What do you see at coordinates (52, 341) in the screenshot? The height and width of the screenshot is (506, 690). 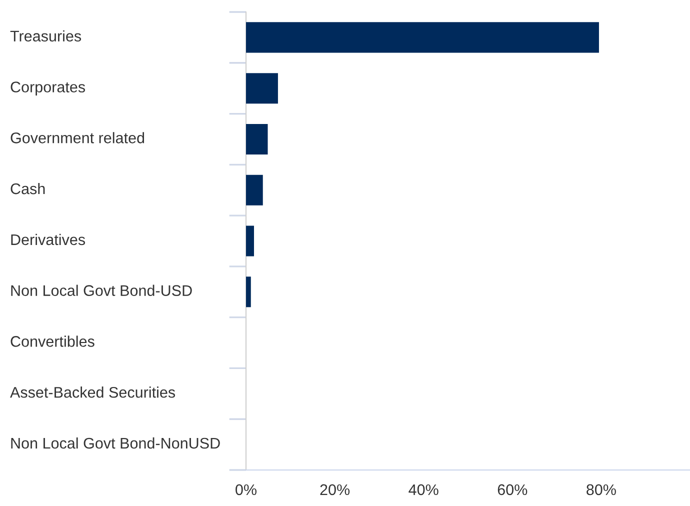 I see `y-tick-label: Convertibles` at bounding box center [52, 341].